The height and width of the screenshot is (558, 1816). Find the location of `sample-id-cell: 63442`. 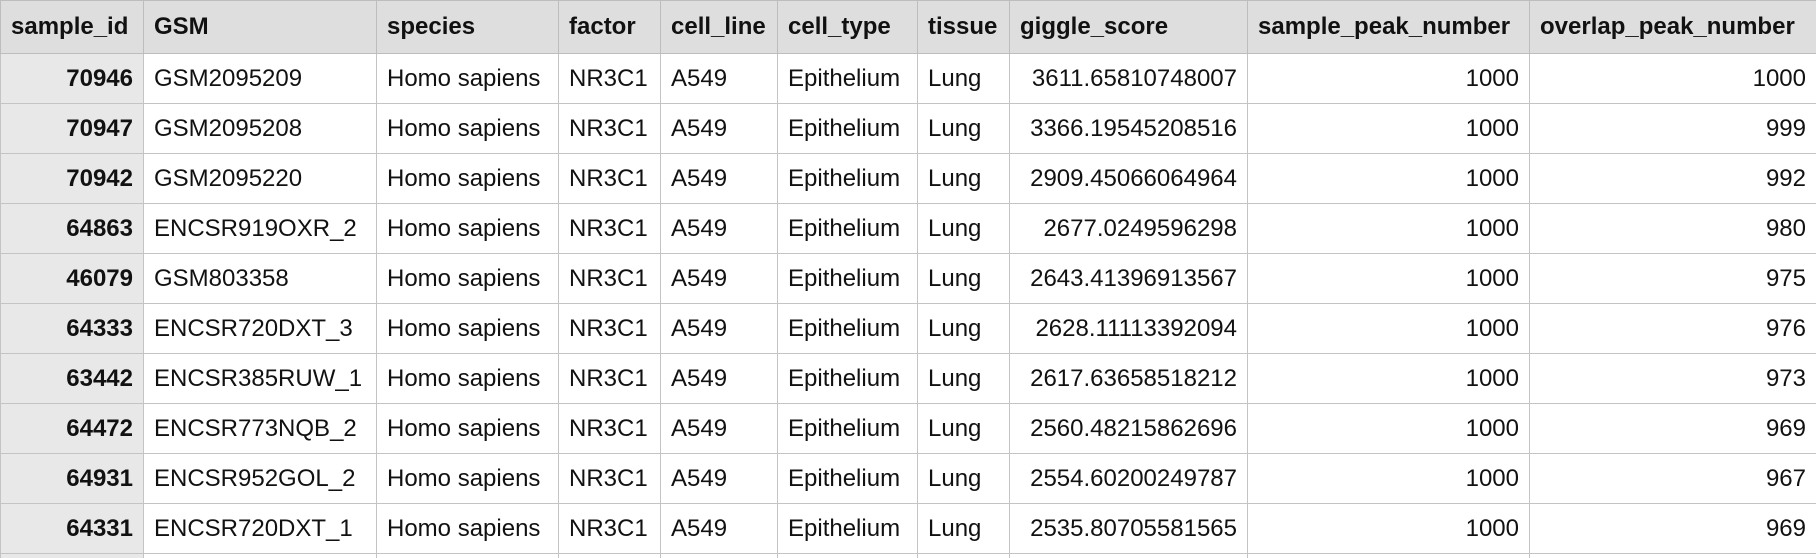

sample-id-cell: 63442 is located at coordinates (72, 378).